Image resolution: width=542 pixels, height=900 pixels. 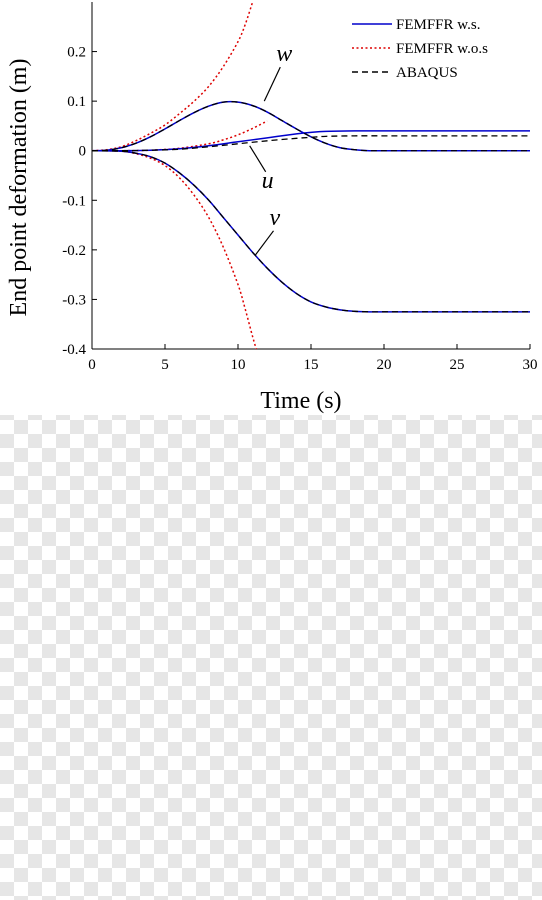 What do you see at coordinates (238, 365) in the screenshot?
I see `x-tick-label: 10` at bounding box center [238, 365].